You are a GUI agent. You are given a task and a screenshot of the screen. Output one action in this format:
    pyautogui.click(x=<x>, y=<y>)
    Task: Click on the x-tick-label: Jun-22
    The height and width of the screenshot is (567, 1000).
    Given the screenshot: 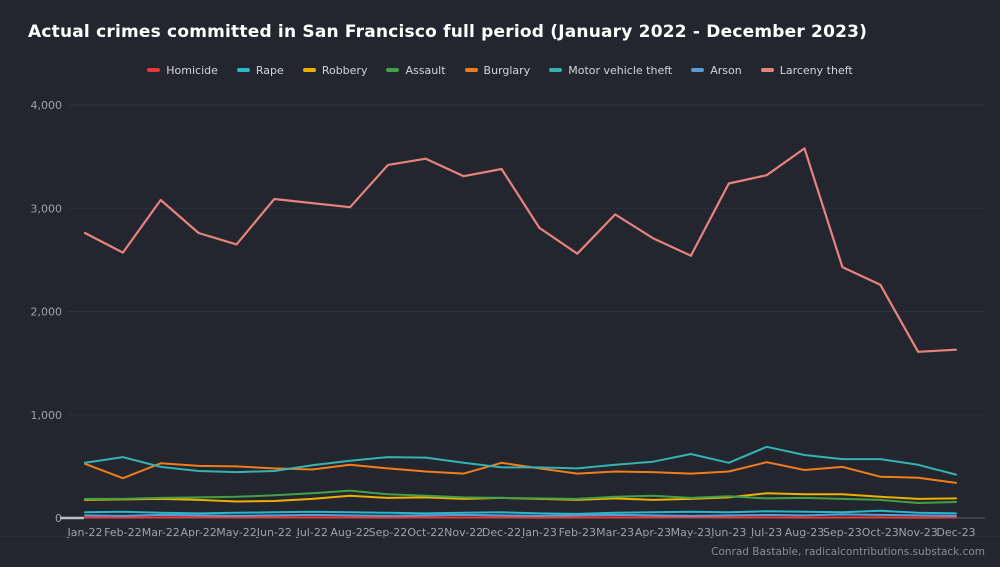 What is the action you would take?
    pyautogui.click(x=274, y=532)
    